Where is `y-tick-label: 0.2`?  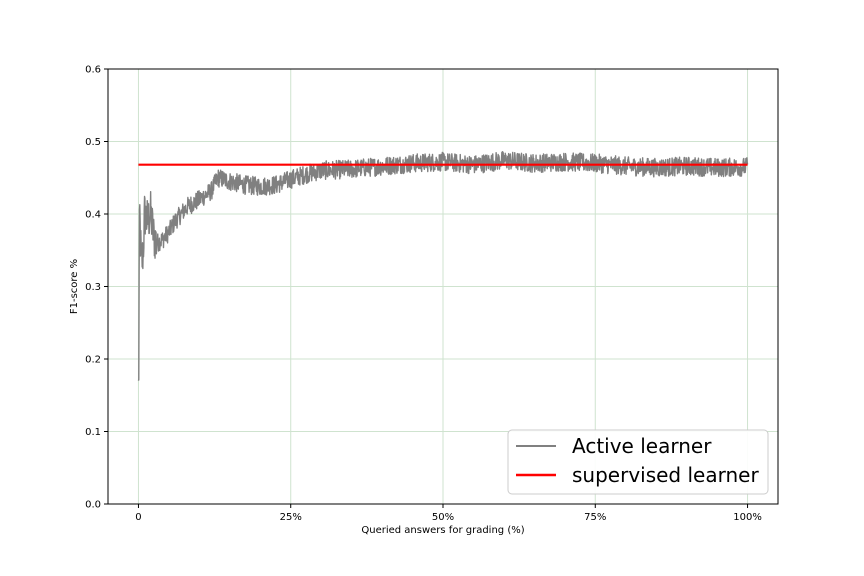
y-tick-label: 0.2 is located at coordinates (93, 360).